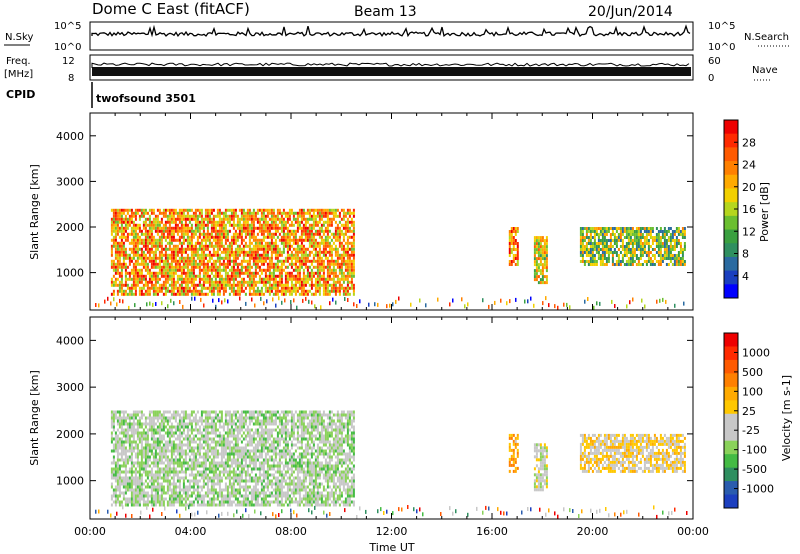  I want to click on nave-tick-bottom: 0, so click(711, 78).